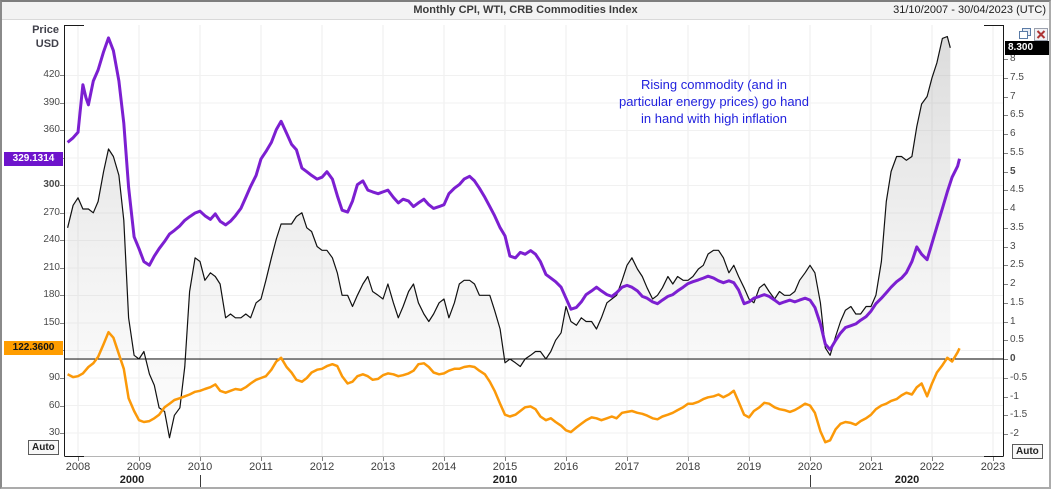 Image resolution: width=1051 pixels, height=489 pixels. What do you see at coordinates (969, 10) in the screenshot?
I see `date-range-label: 31/10/2007 - 30/04/2023 (UTC)` at bounding box center [969, 10].